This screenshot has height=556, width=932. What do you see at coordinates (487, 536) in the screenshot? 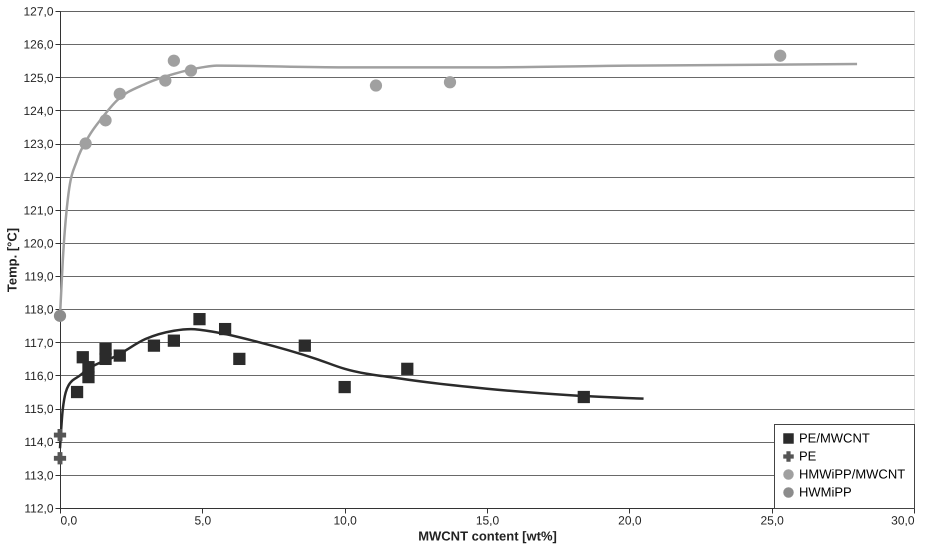
I see `x-axis-title: MWCNT content [wt%]` at bounding box center [487, 536].